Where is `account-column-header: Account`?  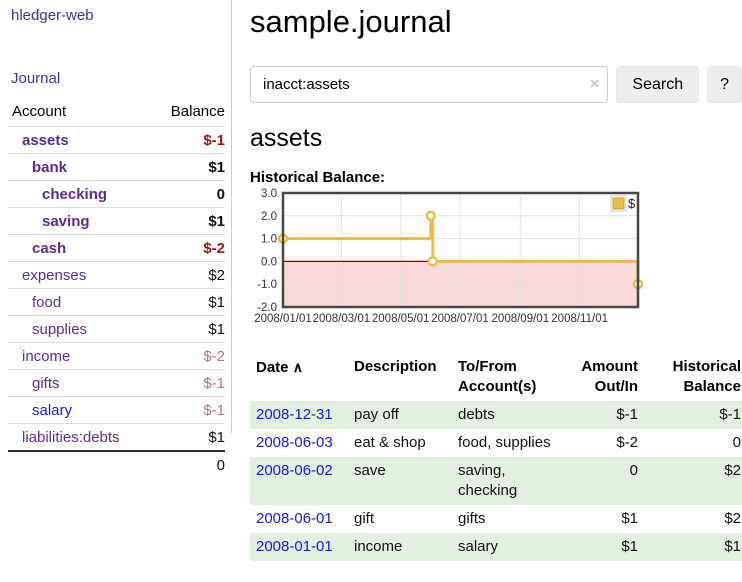 account-column-header: Account is located at coordinates (39, 111).